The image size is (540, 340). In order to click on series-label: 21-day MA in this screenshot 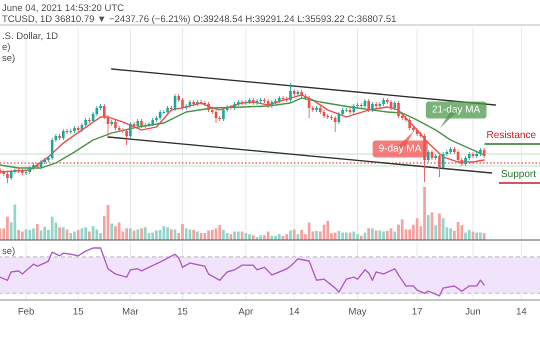, I will do `click(456, 110)`.